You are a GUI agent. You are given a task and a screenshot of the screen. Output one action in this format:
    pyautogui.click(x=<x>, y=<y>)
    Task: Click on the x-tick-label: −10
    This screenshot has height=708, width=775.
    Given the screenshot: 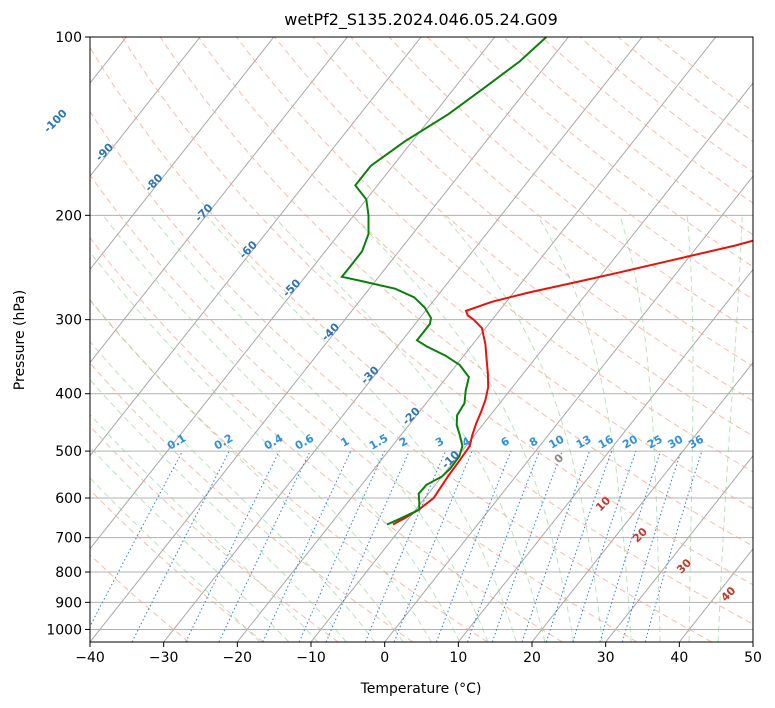 What is the action you would take?
    pyautogui.click(x=311, y=658)
    